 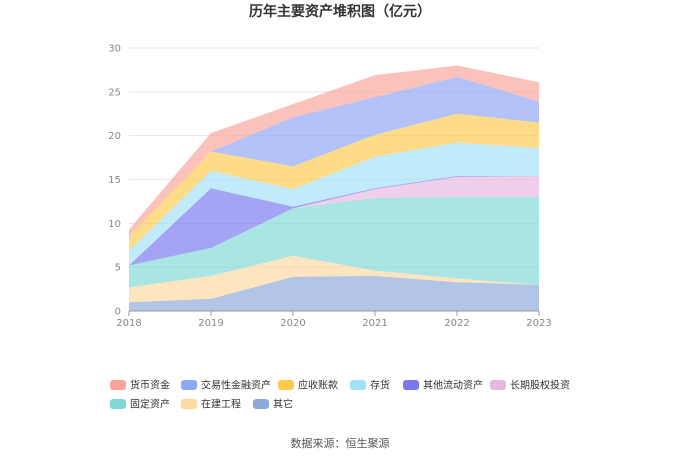 What do you see at coordinates (210, 323) in the screenshot?
I see `x-tick-label: 2019` at bounding box center [210, 323].